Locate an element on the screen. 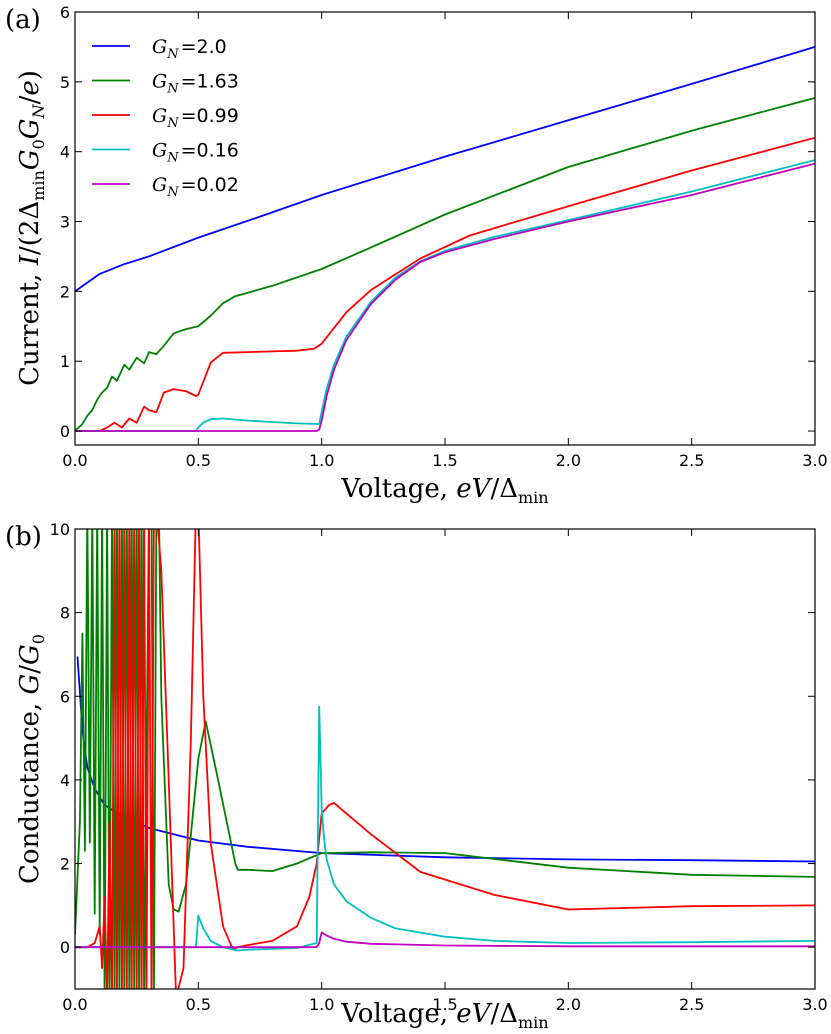 The image size is (831, 1034). legend-label-4: GN =0.02 is located at coordinates (195, 187).